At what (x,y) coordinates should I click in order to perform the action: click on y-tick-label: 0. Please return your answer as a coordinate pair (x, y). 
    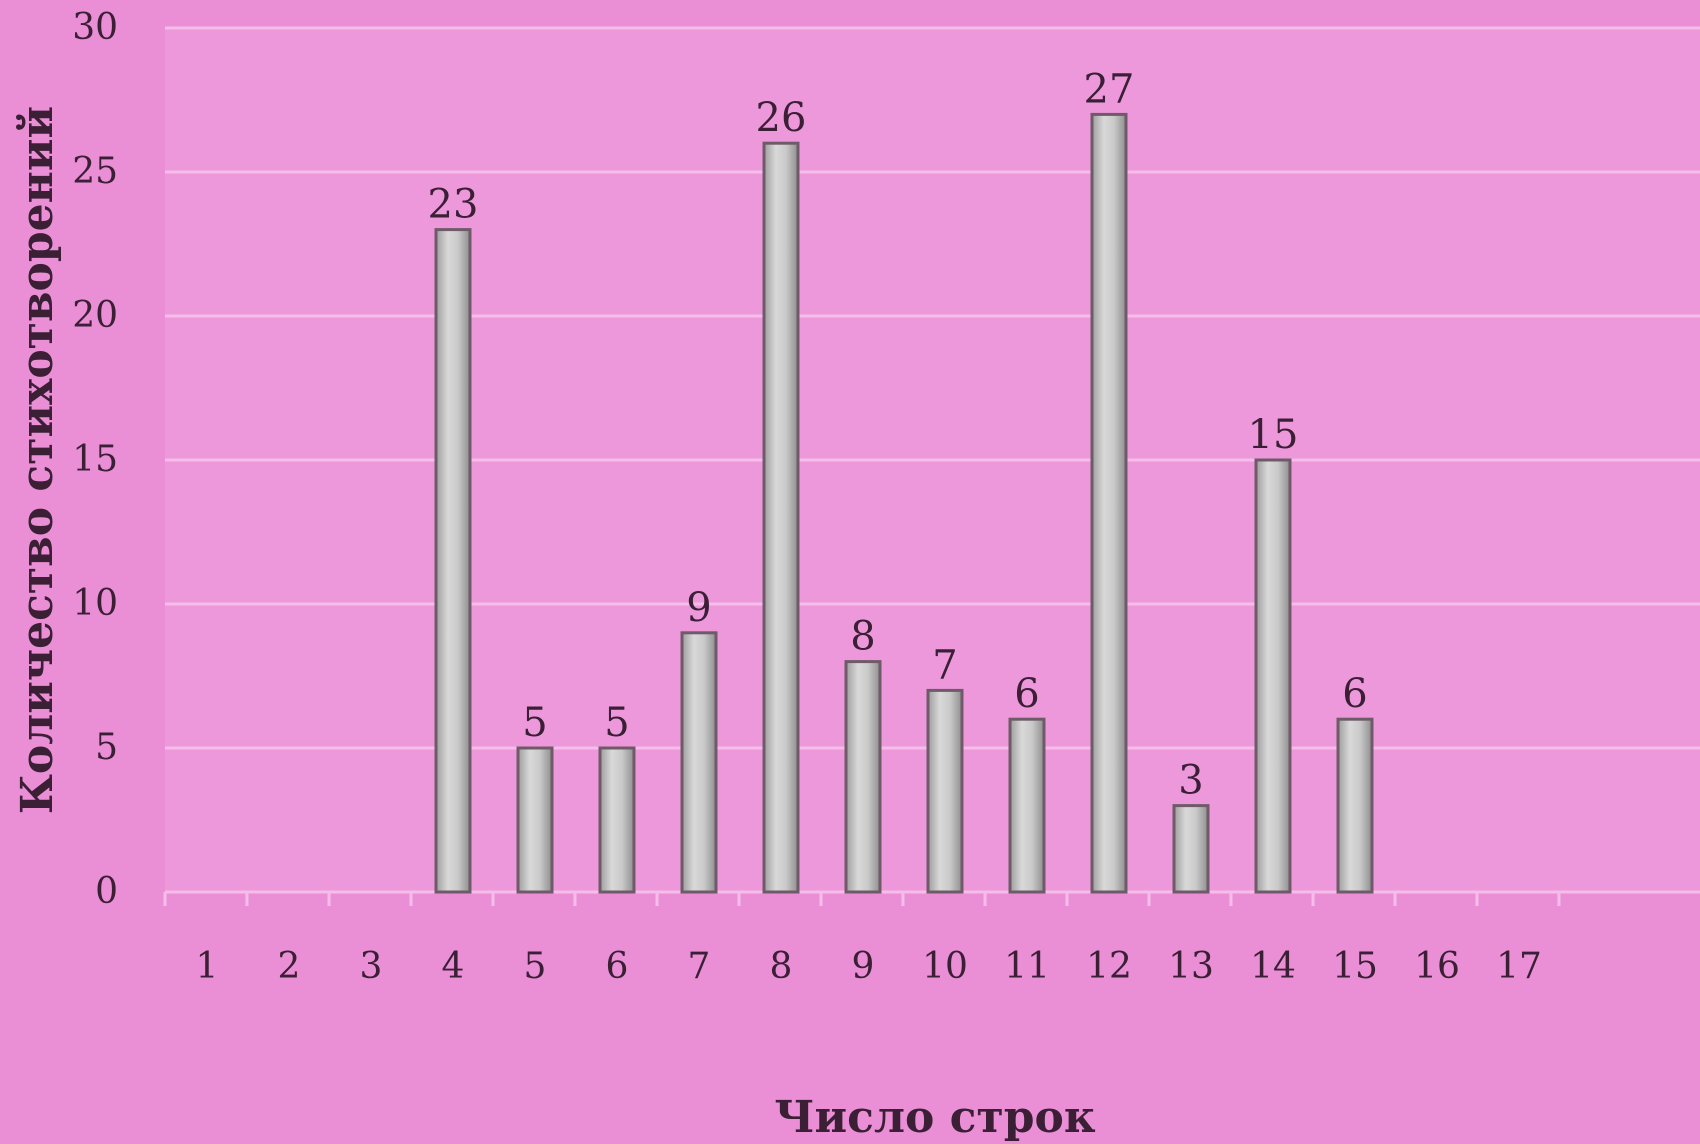
    Looking at the image, I should click on (106, 891).